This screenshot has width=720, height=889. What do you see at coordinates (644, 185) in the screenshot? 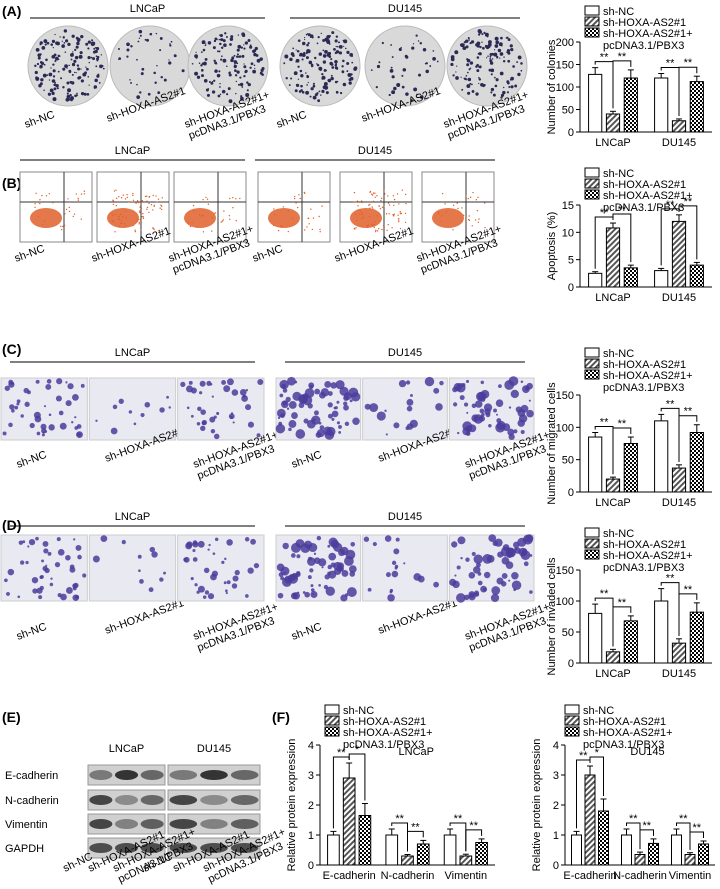
I see `legend-label: sh-HOXA-AS2#1` at bounding box center [644, 185].